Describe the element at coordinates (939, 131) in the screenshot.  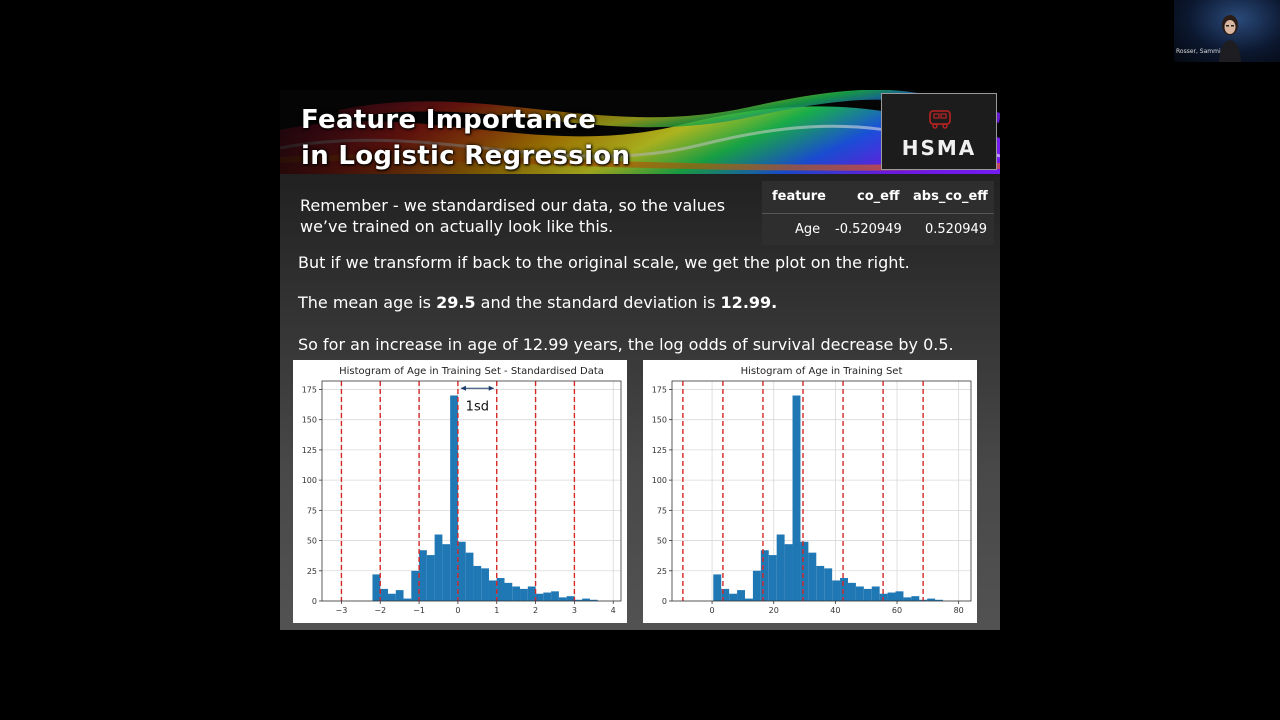
I see `hsma-logo: HSMA` at that location.